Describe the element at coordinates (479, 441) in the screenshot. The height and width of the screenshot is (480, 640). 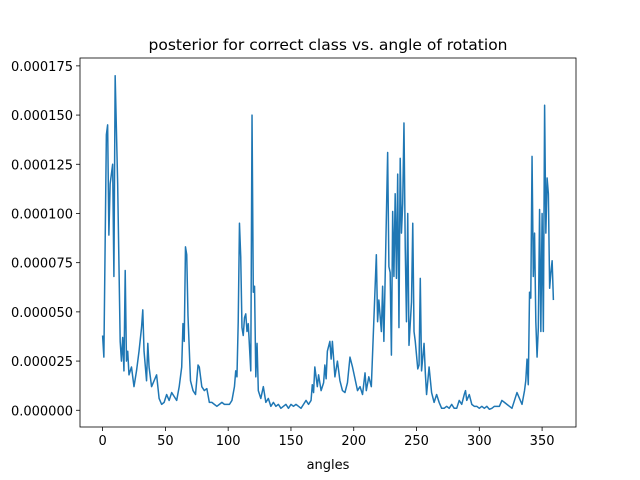
I see `x-tick-label: 300` at that location.